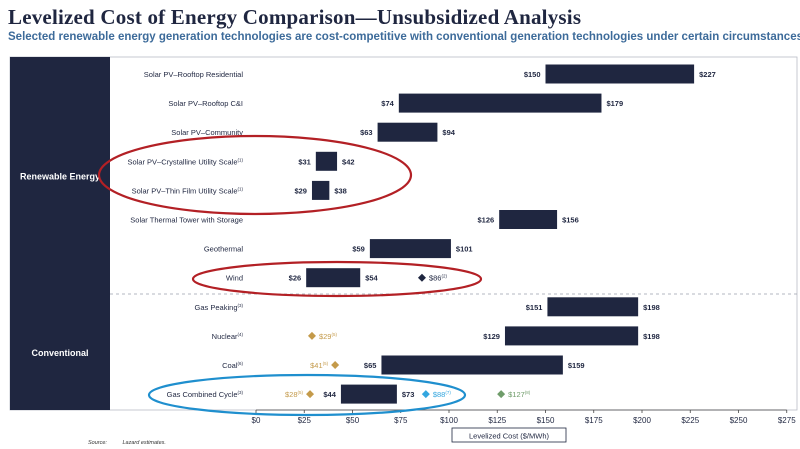 Image resolution: width=800 pixels, height=449 pixels. I want to click on low-value-label: $74, so click(387, 103).